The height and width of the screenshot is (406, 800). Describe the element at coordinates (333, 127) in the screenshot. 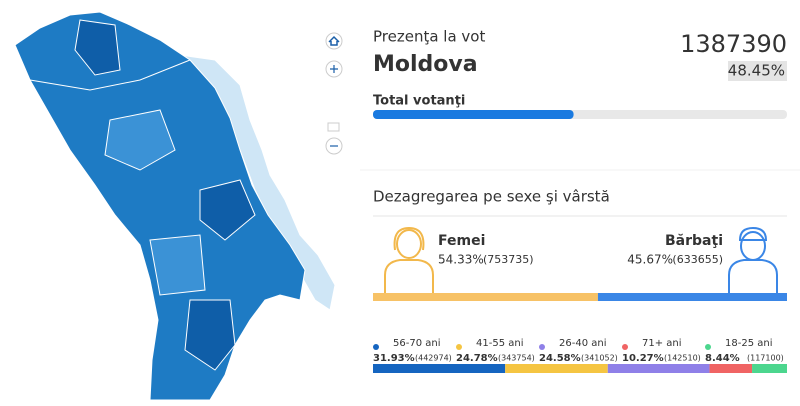

I see `zoom-slider` at that location.